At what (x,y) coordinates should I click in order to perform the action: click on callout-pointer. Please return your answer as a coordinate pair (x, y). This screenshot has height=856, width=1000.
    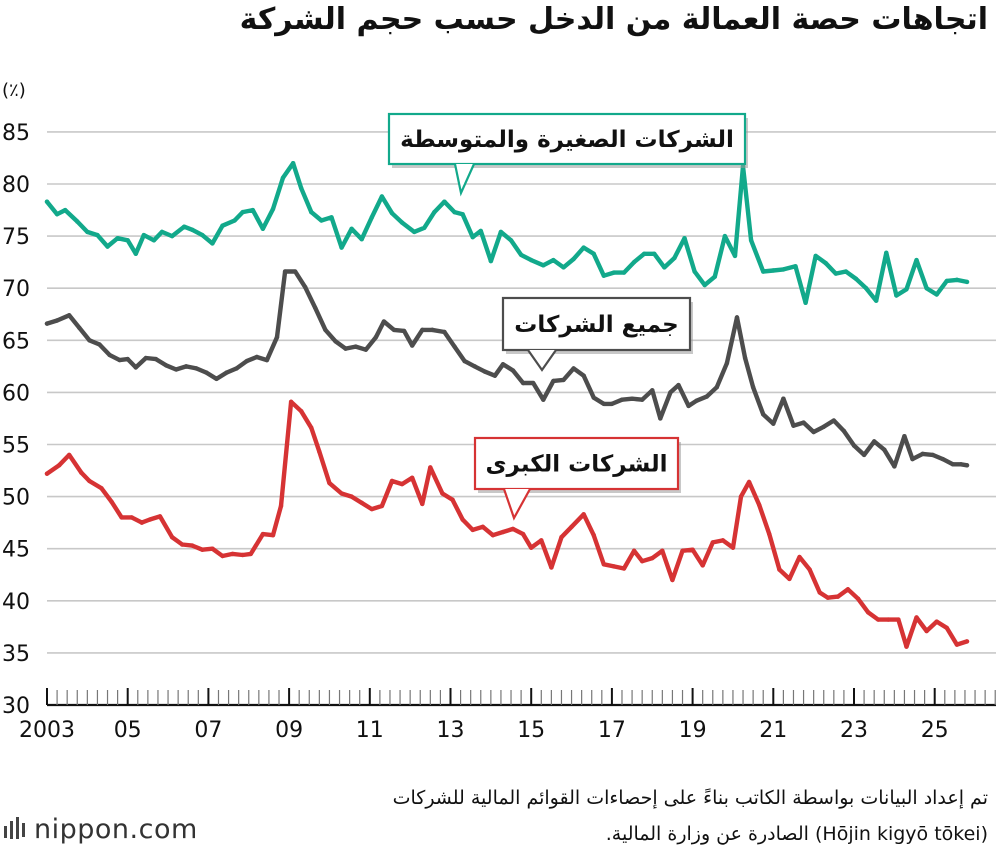
    Looking at the image, I should click on (464, 180).